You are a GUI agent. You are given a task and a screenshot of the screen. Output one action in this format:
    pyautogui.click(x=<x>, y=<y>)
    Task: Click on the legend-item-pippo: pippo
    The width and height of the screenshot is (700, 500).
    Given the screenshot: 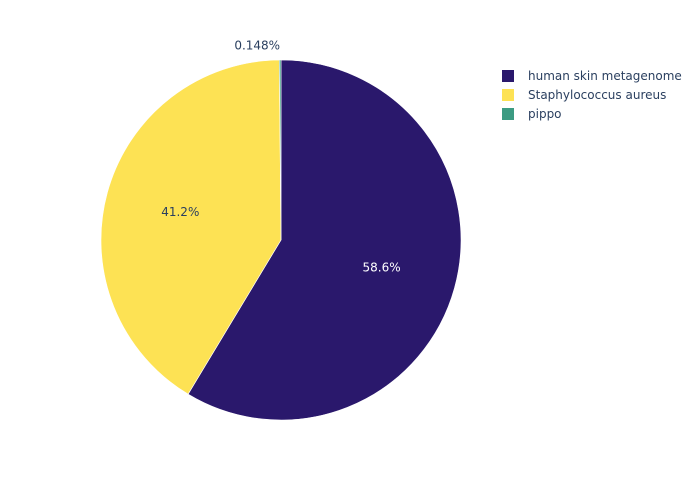 What is the action you would take?
    pyautogui.click(x=592, y=113)
    